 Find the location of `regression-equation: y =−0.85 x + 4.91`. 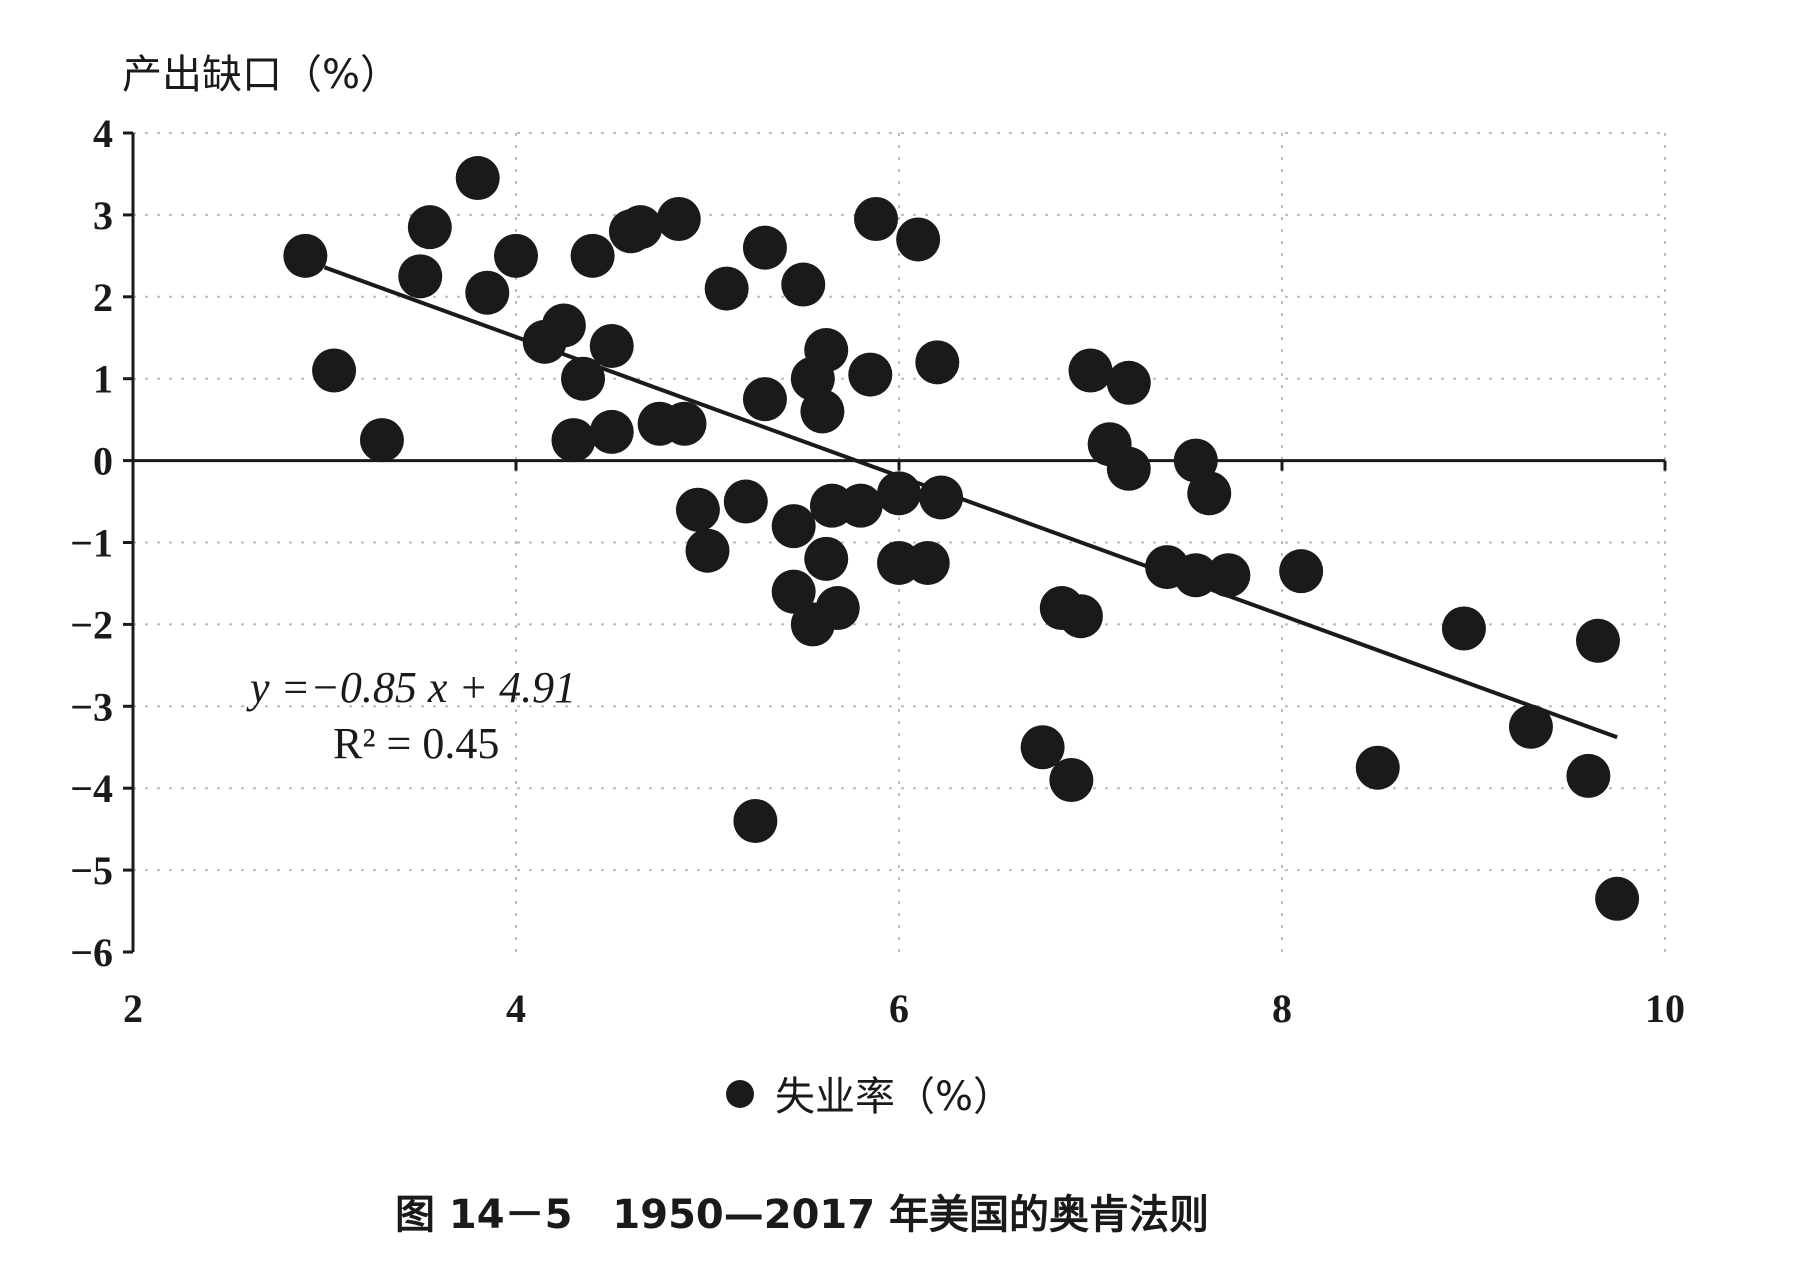

regression-equation: y =−0.85 x + 4.91 is located at coordinates (411, 687).